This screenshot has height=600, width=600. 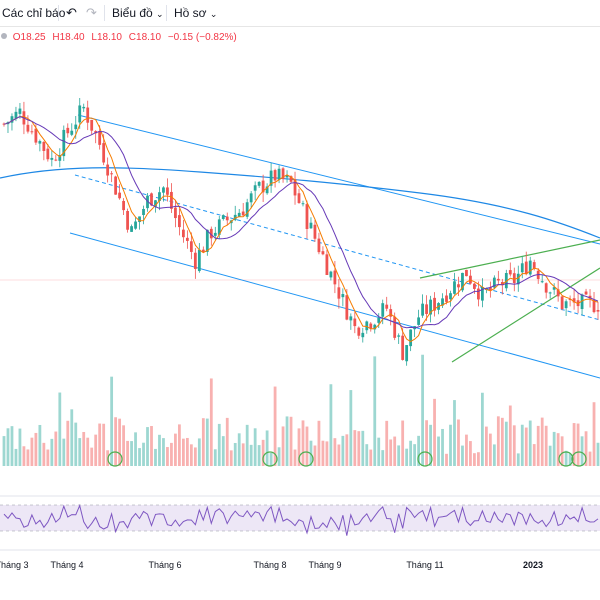 I want to click on indicators-button: Các chỉ báo, so click(x=34, y=13).